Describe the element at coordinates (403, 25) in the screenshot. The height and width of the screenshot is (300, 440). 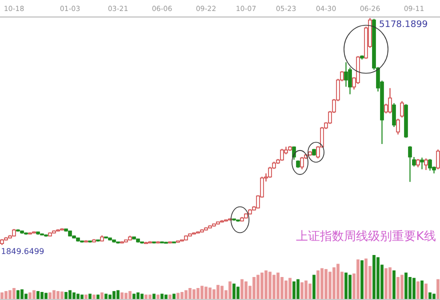
I see `annotation: 5178.1899` at that location.